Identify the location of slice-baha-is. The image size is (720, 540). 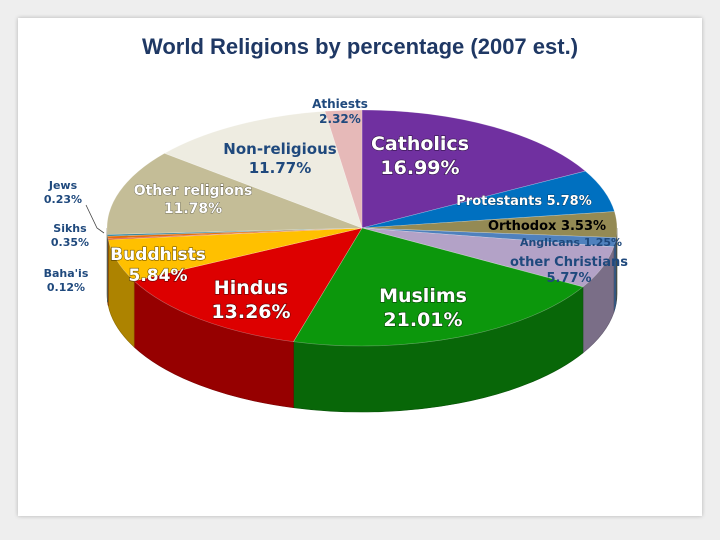
(235, 233).